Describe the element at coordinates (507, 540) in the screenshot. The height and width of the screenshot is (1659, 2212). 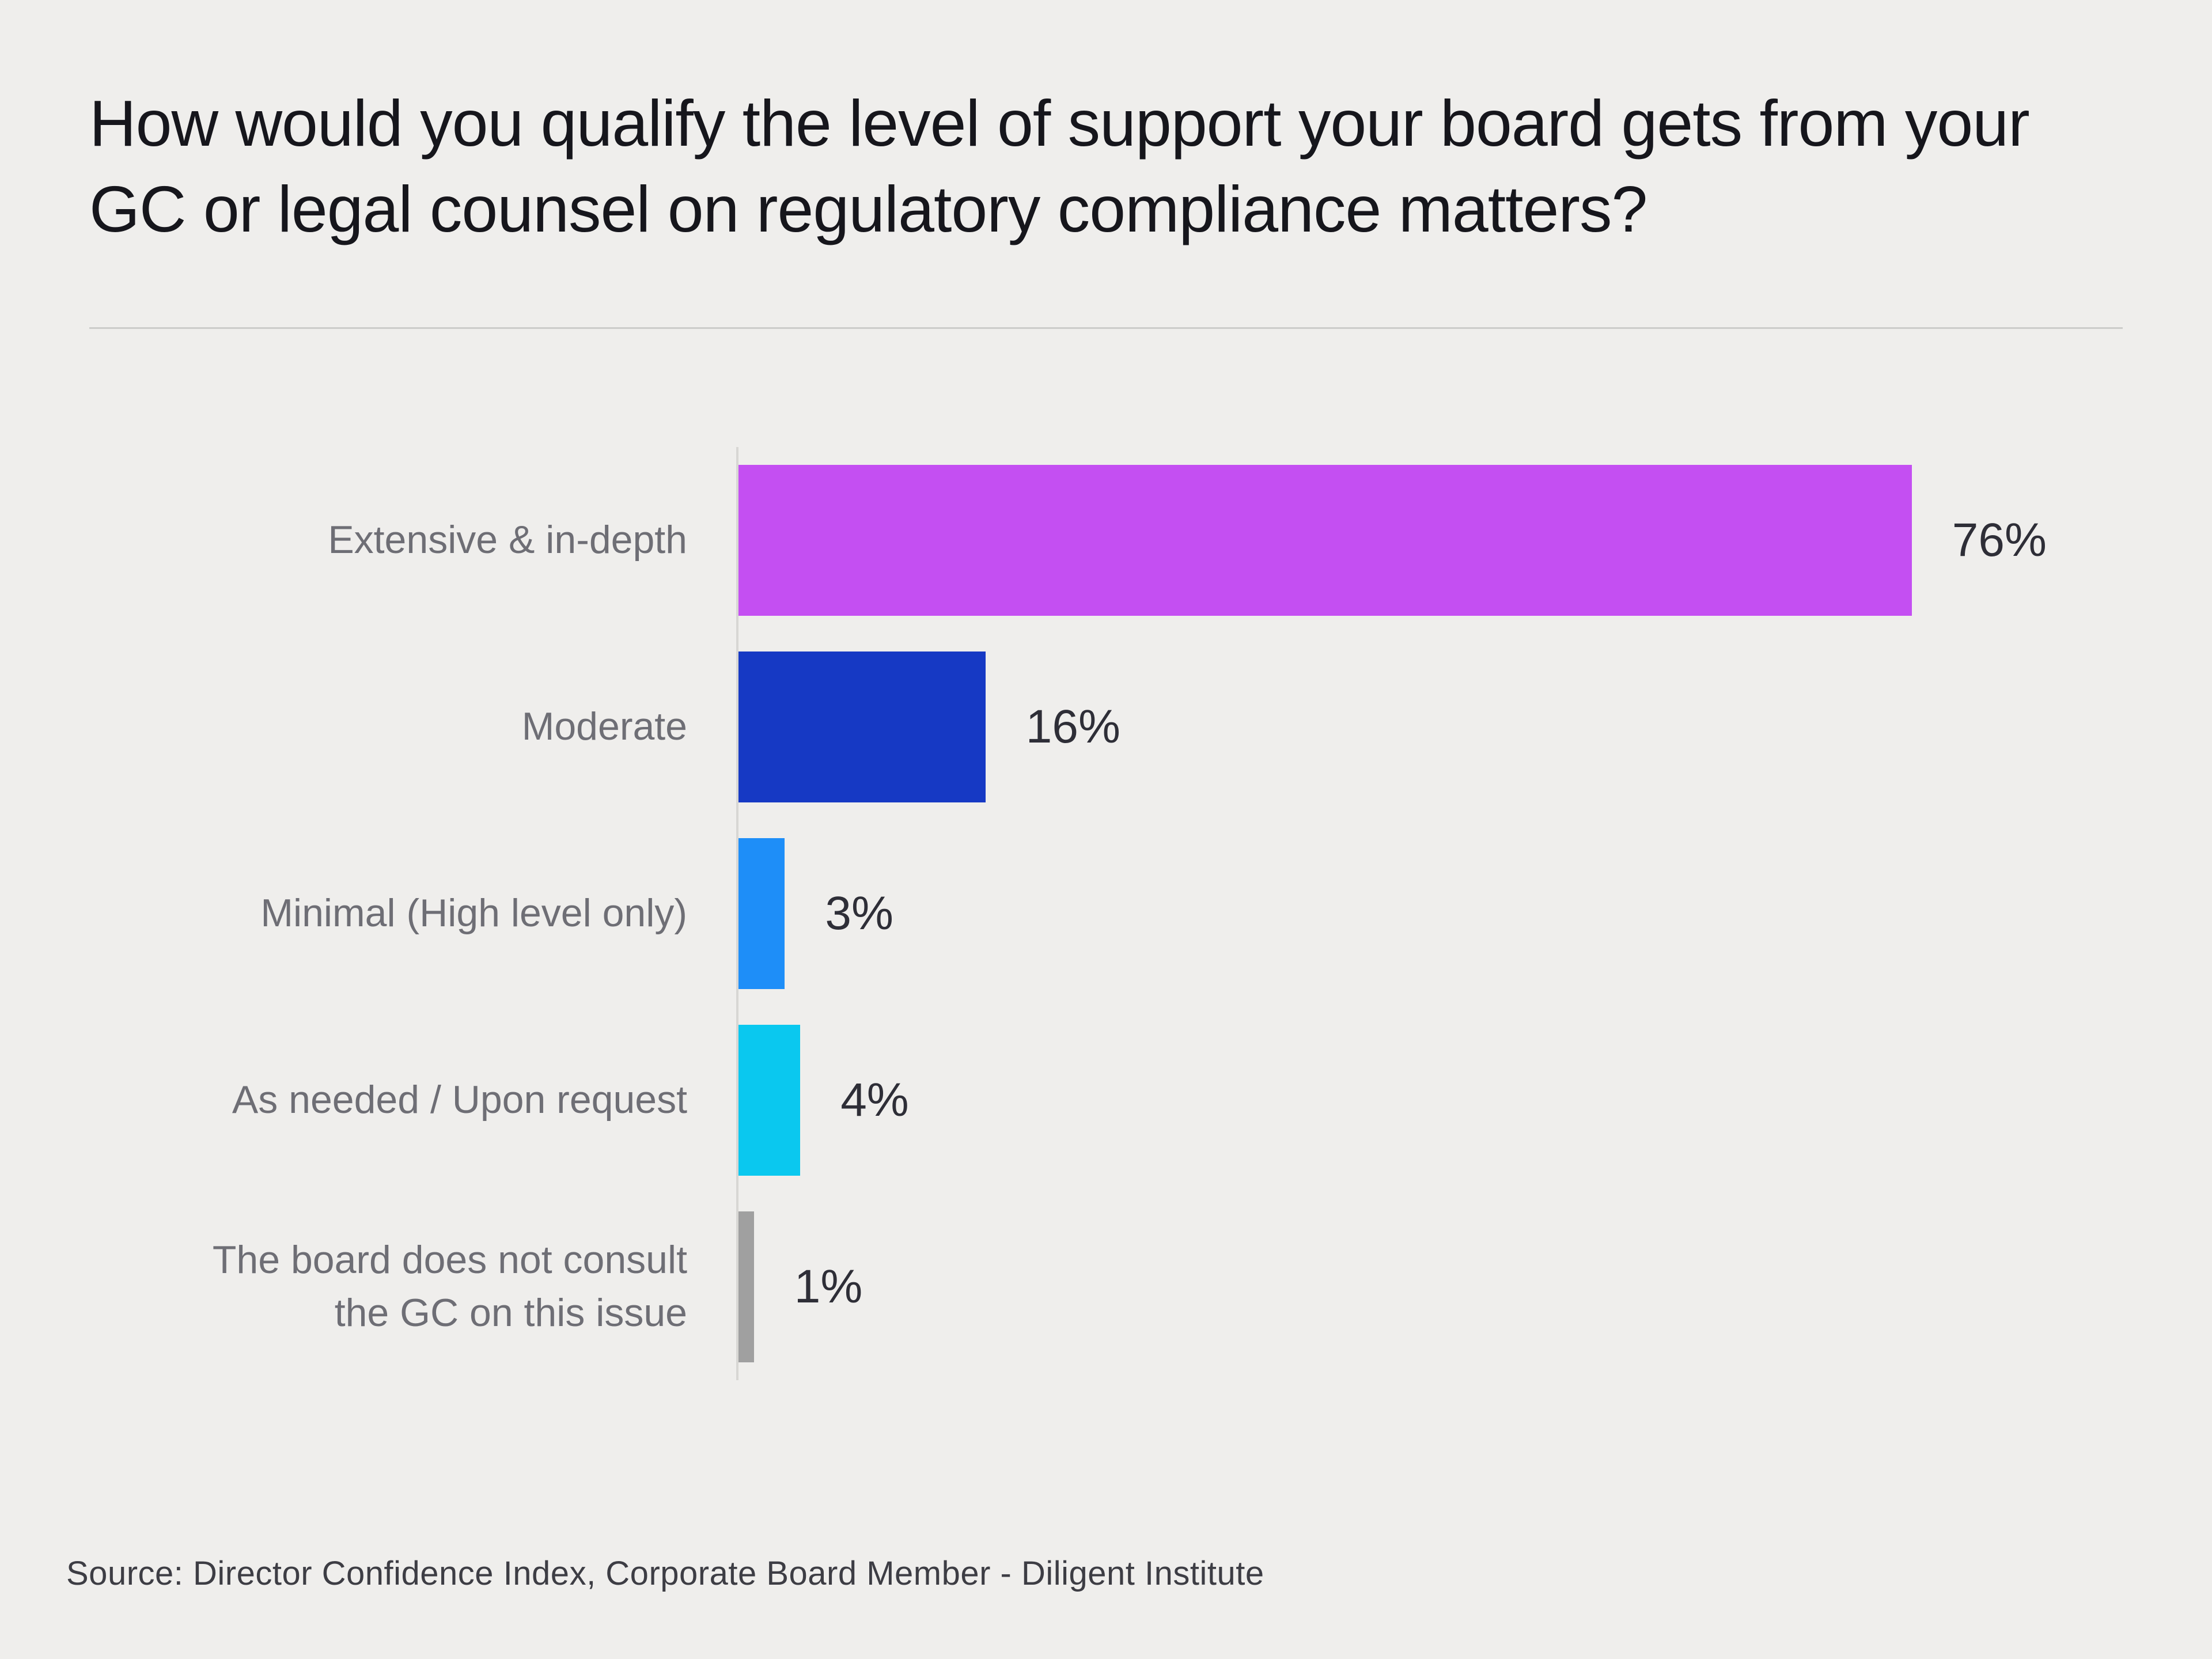
I see `category-label: Extensive & in-depth` at that location.